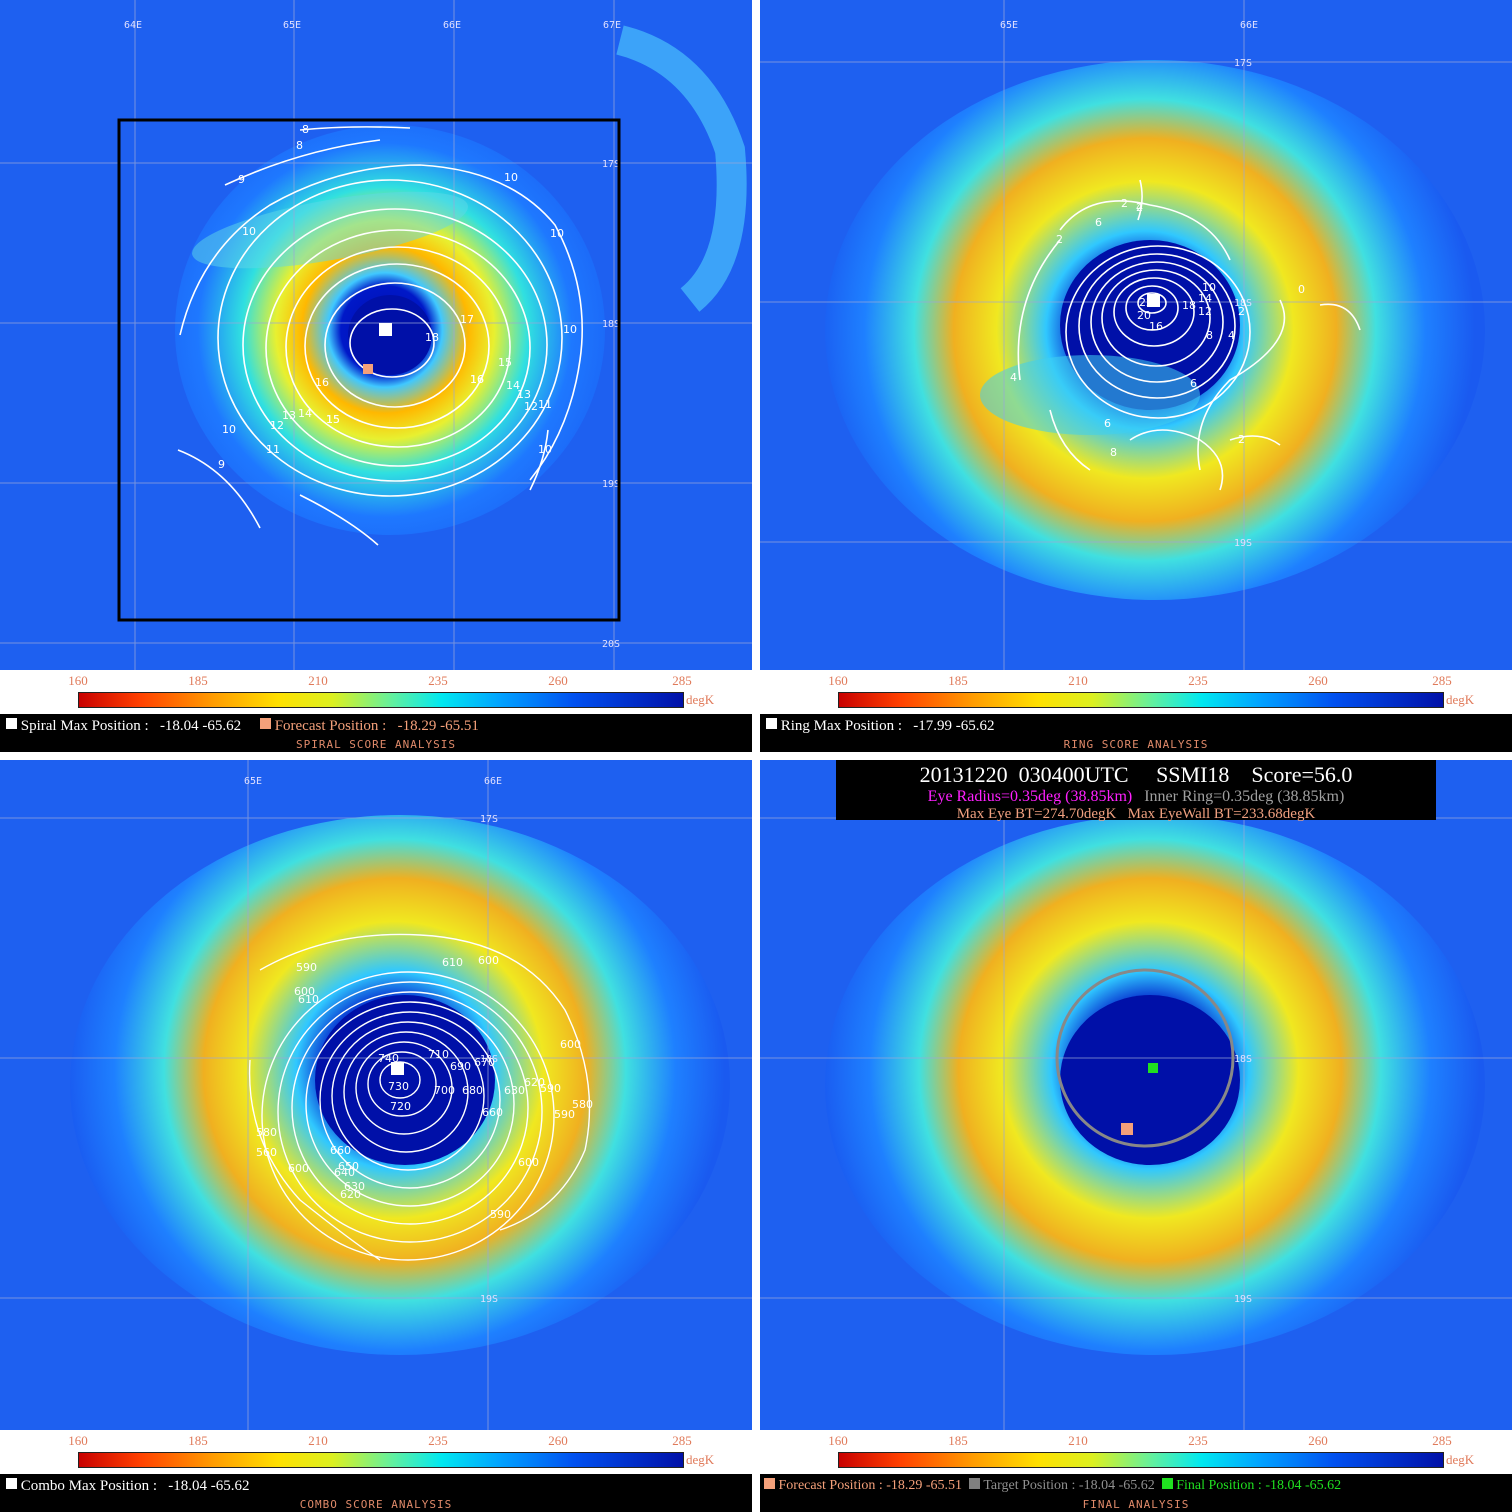 The height and width of the screenshot is (1512, 1512). I want to click on colorbar-tick: 185, so click(198, 680).